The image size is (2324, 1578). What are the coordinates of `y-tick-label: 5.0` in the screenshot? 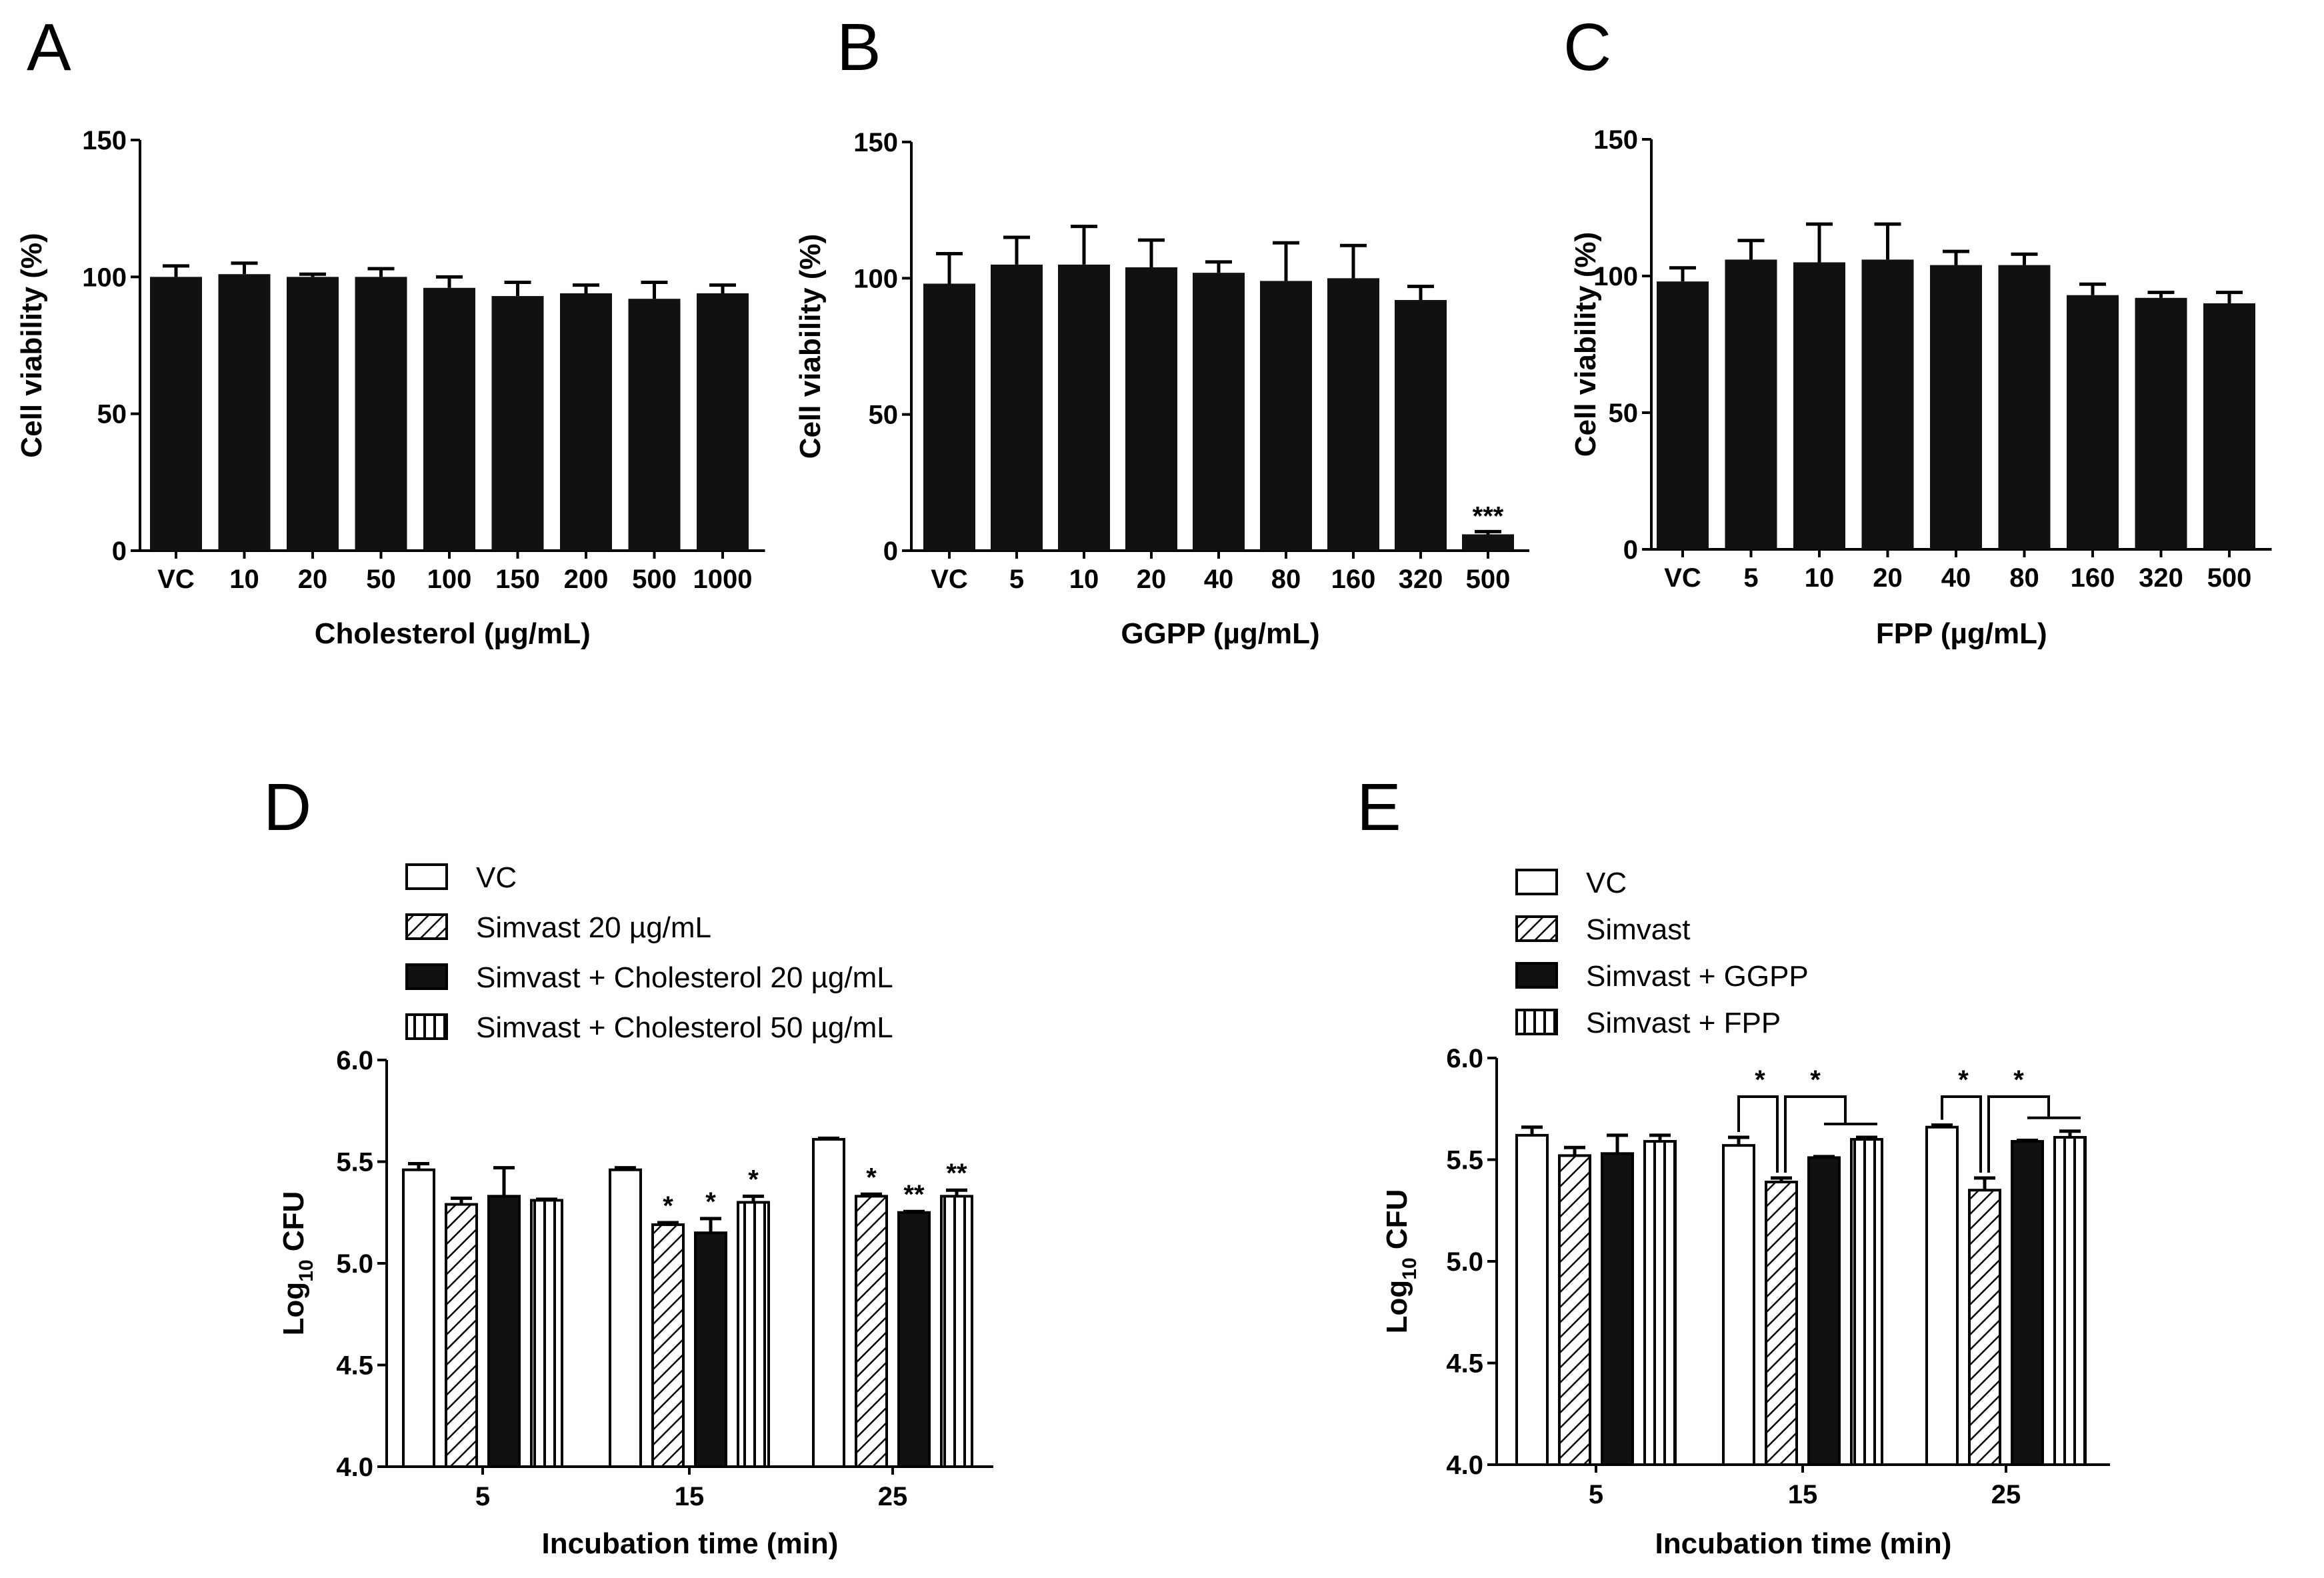 It's located at (1464, 1262).